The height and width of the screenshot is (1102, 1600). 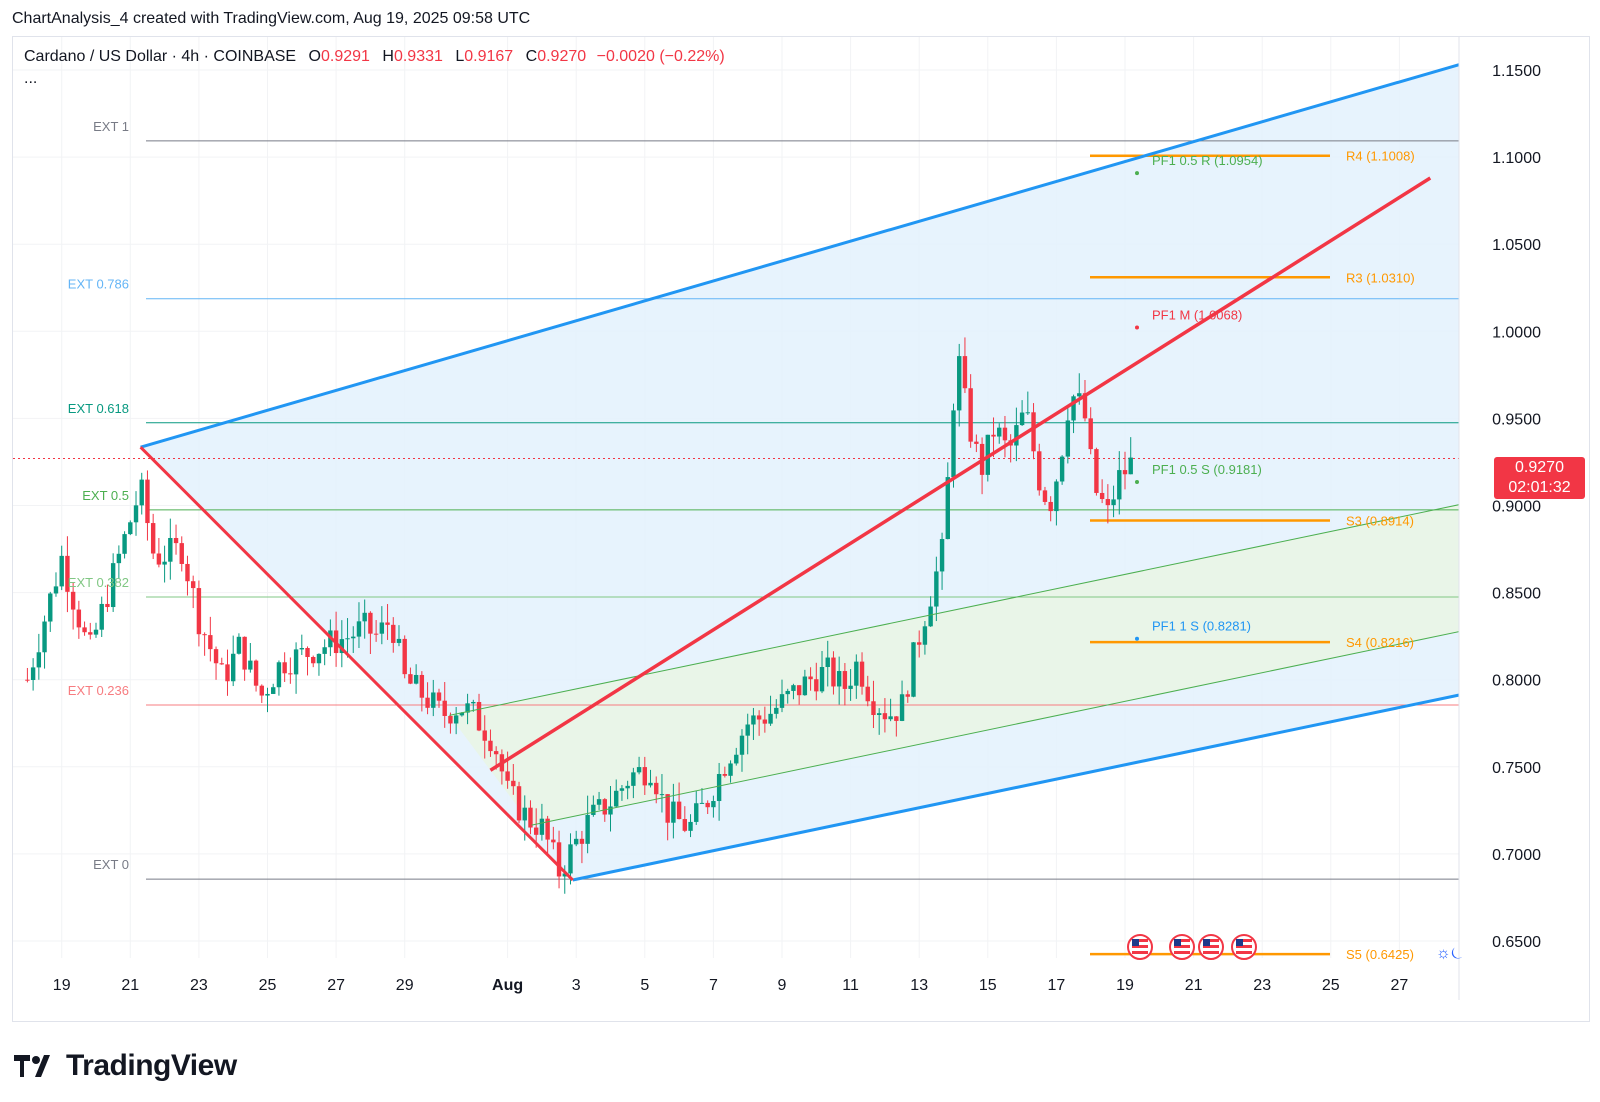 What do you see at coordinates (111, 126) in the screenshot?
I see `fib-level-label: EXT 1` at bounding box center [111, 126].